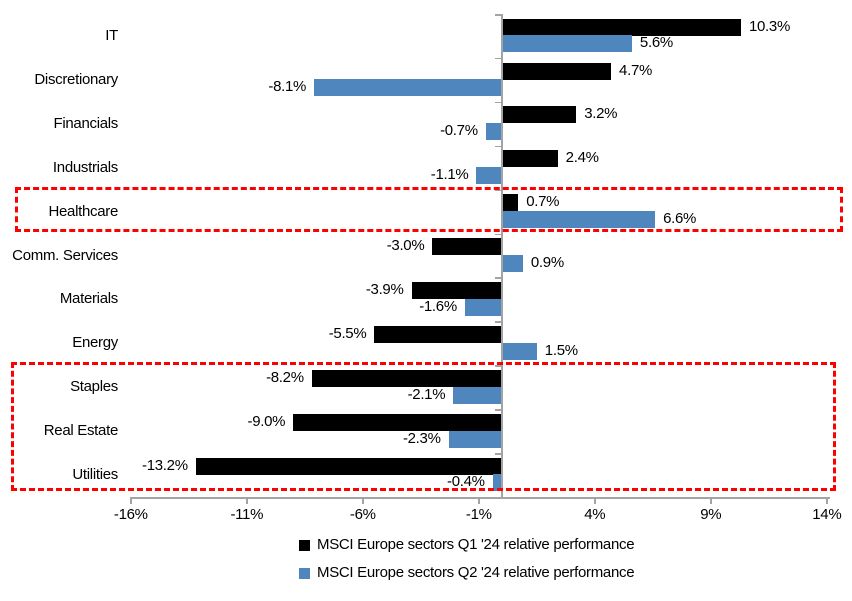  What do you see at coordinates (88, 299) in the screenshot?
I see `category-label-materials: Materials` at bounding box center [88, 299].